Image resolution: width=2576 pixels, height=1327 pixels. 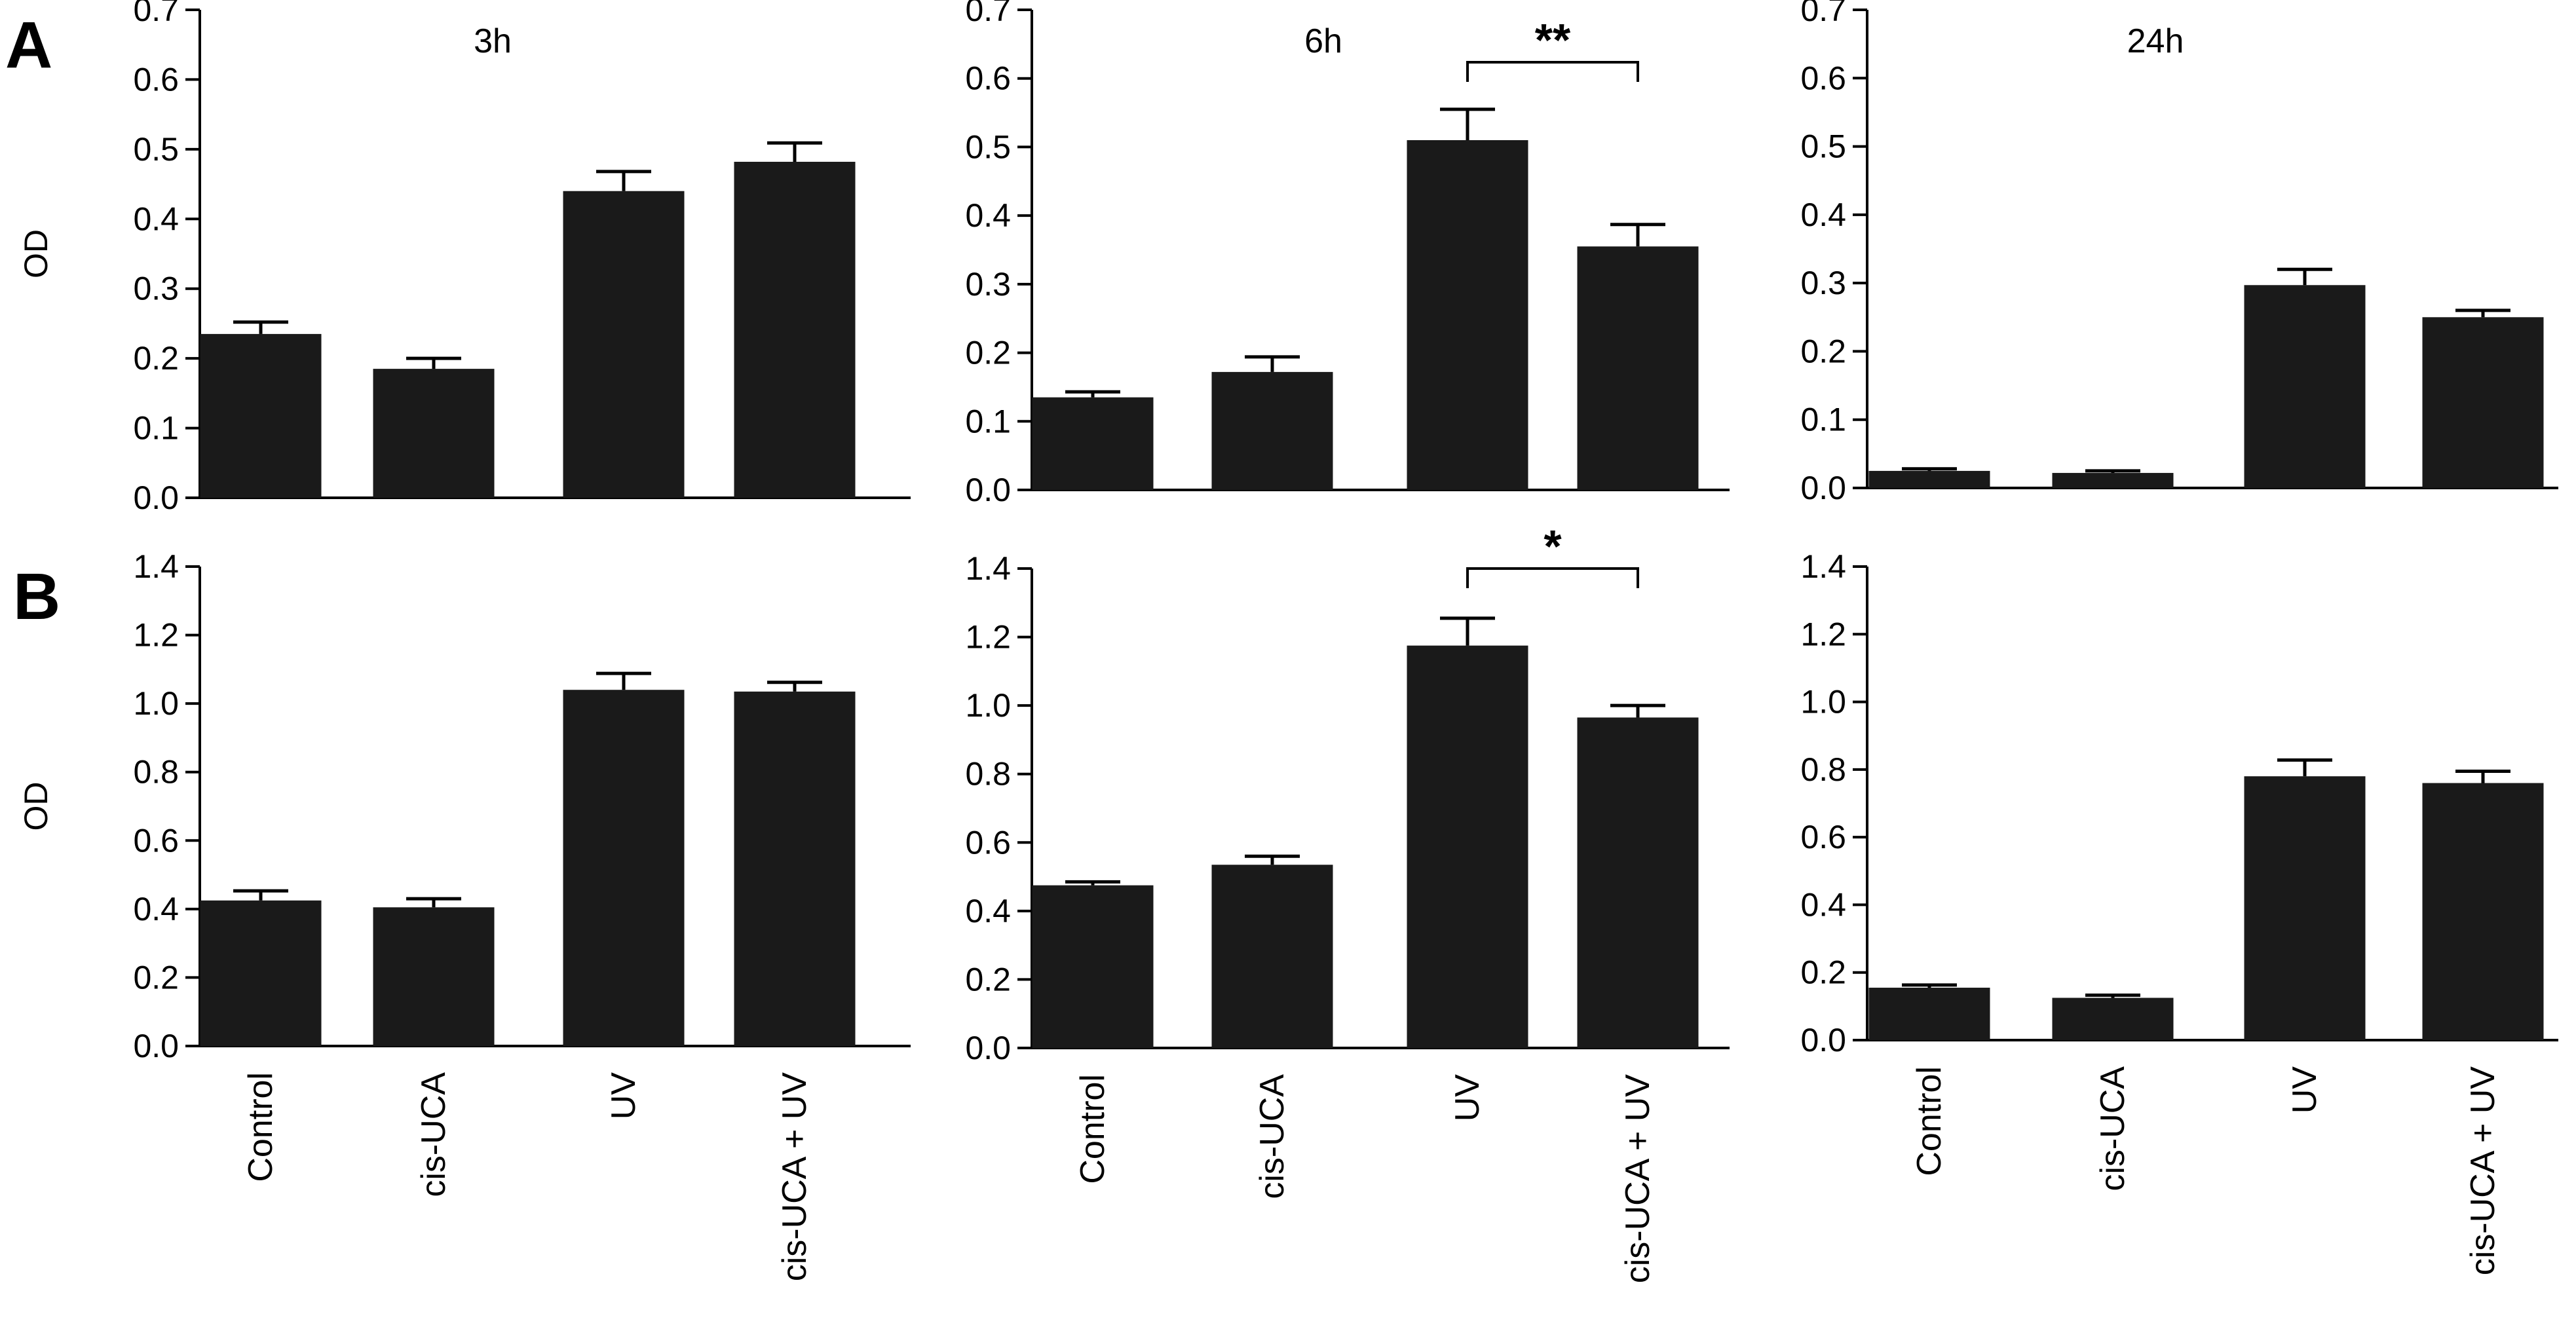 I want to click on significance-label: *, so click(x=1553, y=546).